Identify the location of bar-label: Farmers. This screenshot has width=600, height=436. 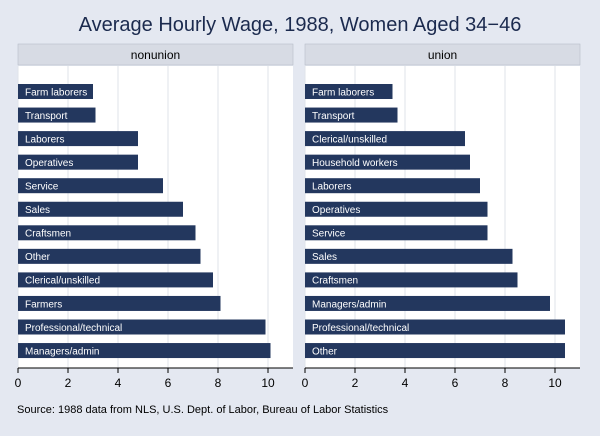
(43, 304).